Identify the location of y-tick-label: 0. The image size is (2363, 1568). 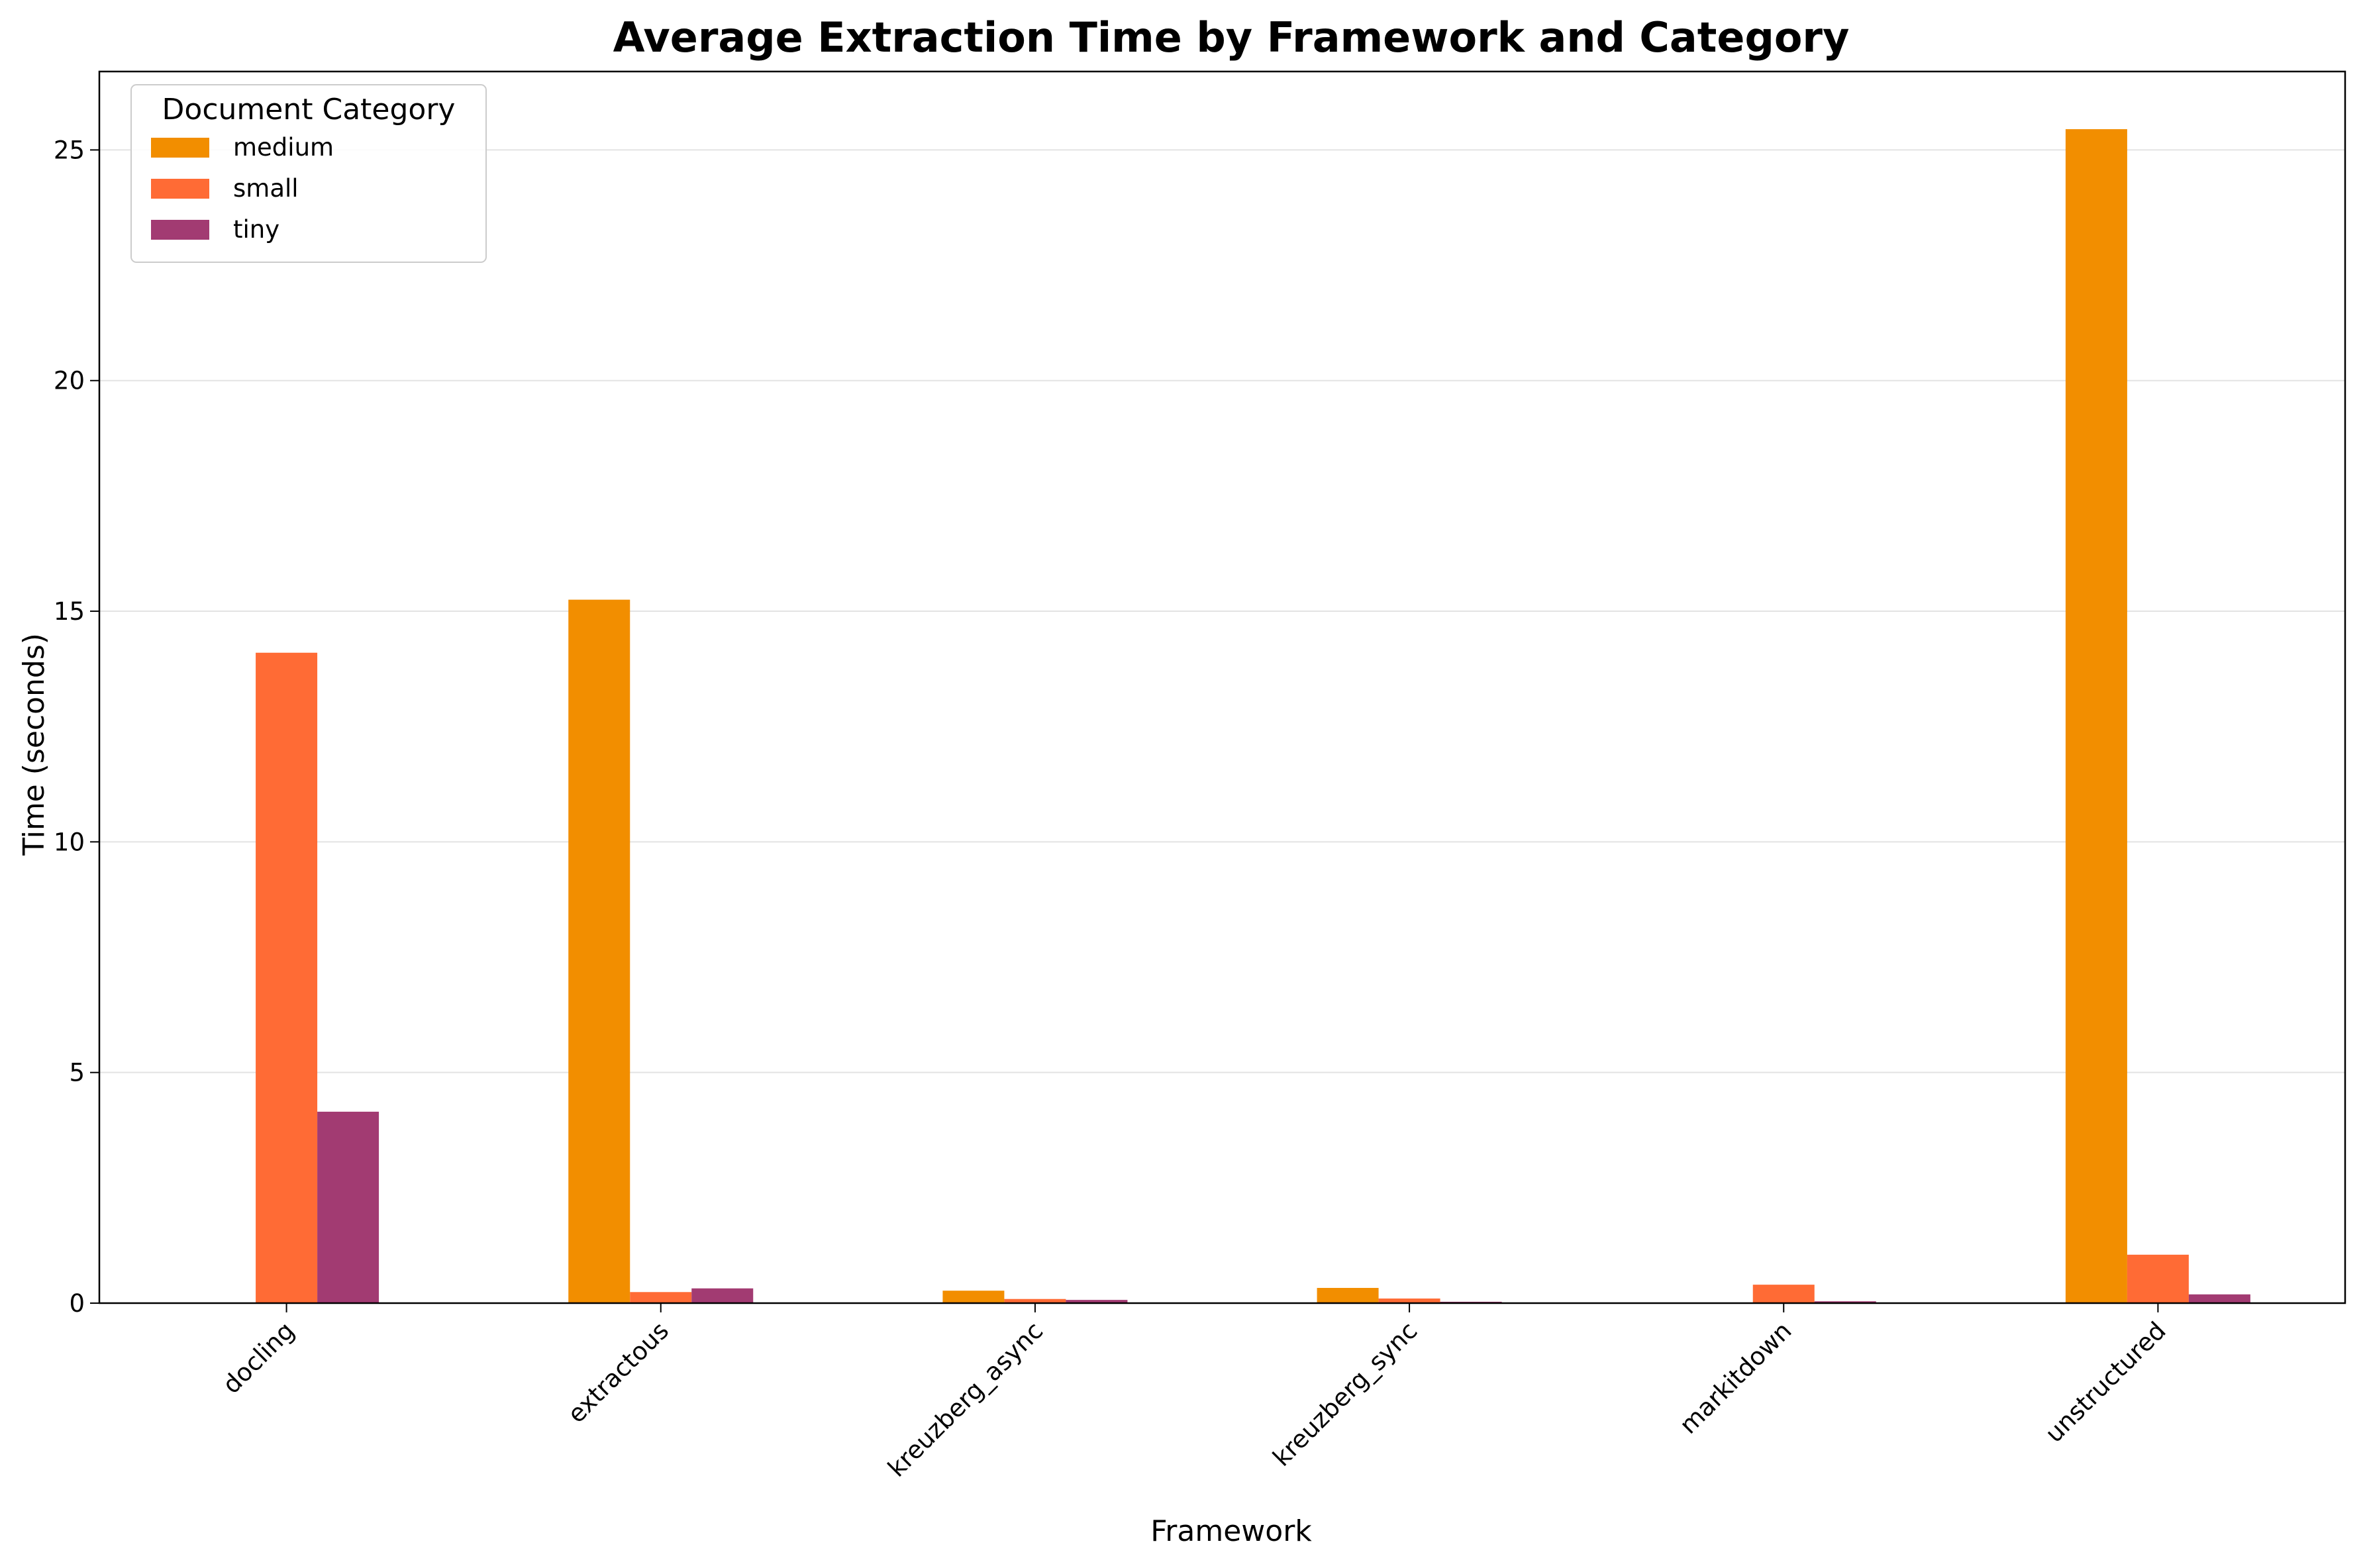
(77, 1303).